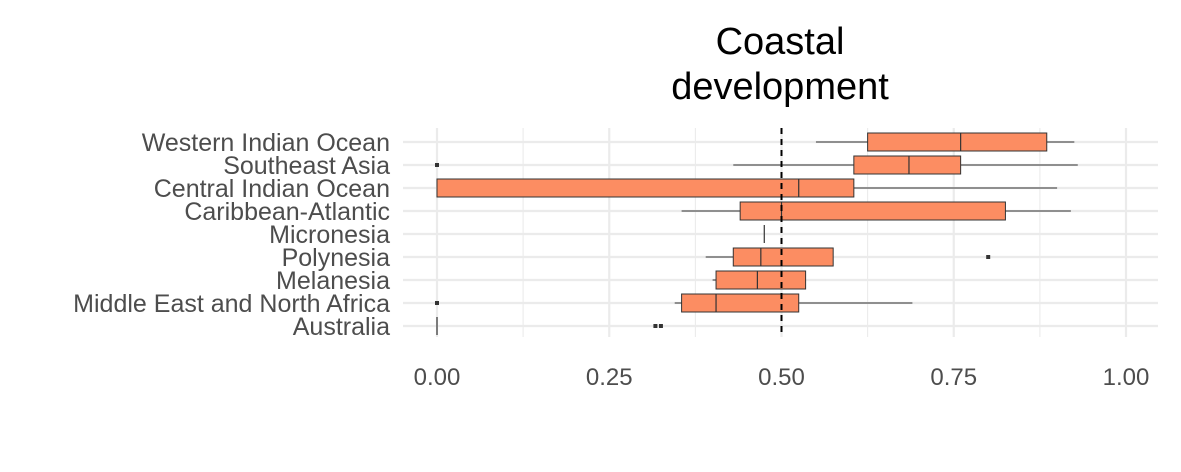 The height and width of the screenshot is (472, 1181). What do you see at coordinates (780, 64) in the screenshot?
I see `chart-title: Coastal development` at bounding box center [780, 64].